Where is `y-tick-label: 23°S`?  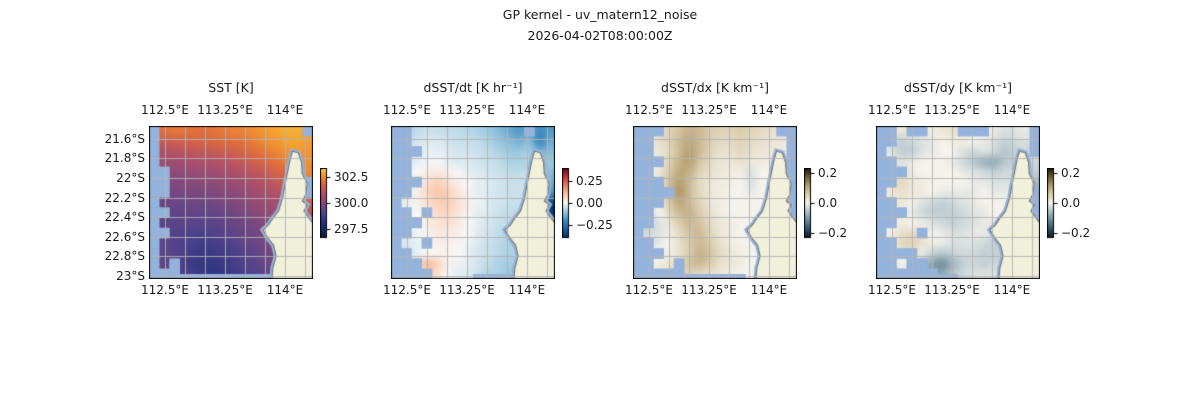
y-tick-label: 23°S is located at coordinates (130, 276).